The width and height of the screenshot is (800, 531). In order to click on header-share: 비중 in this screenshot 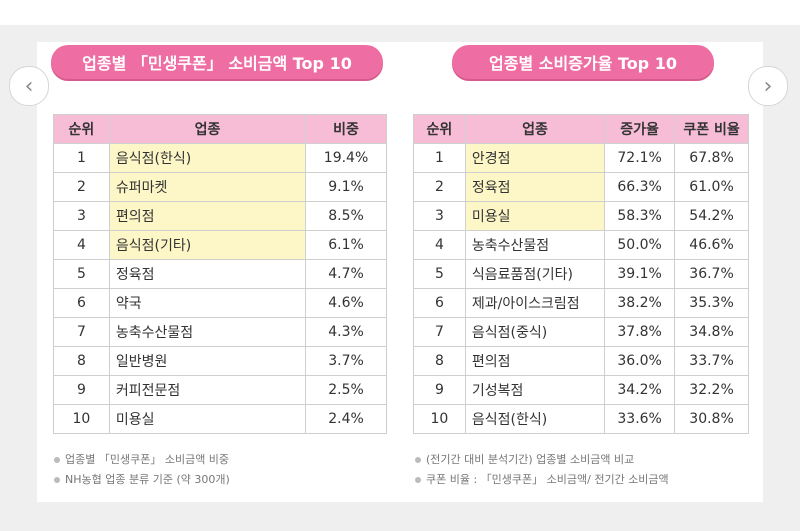, I will do `click(346, 129)`.